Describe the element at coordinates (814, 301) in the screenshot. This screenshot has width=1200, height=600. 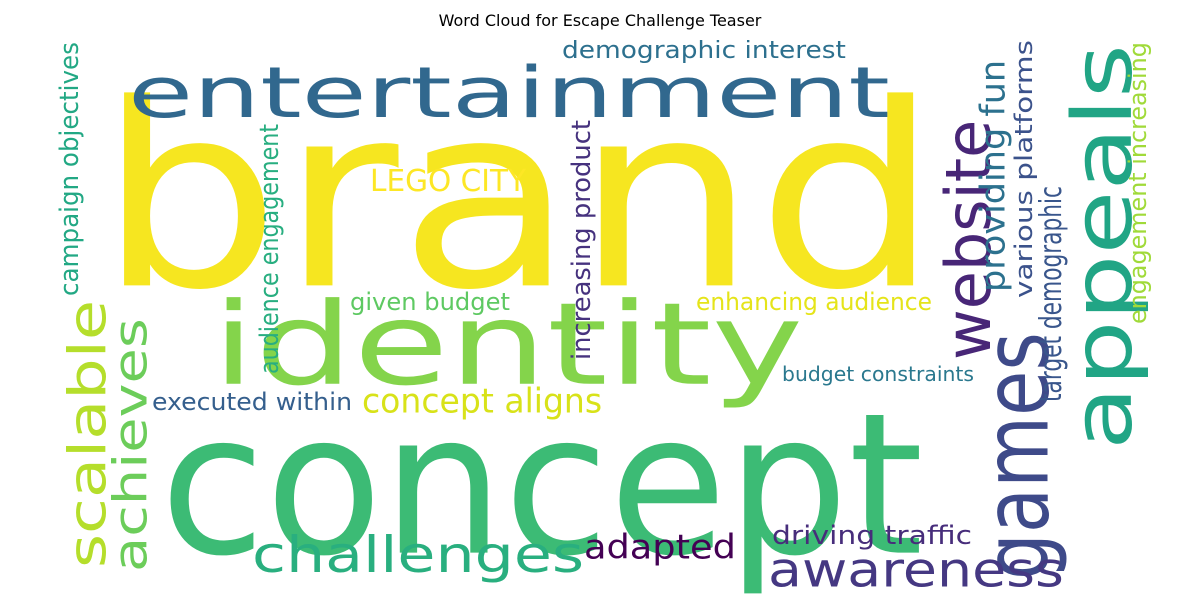
I see `word-enhancing-audience: enhancing audience` at that location.